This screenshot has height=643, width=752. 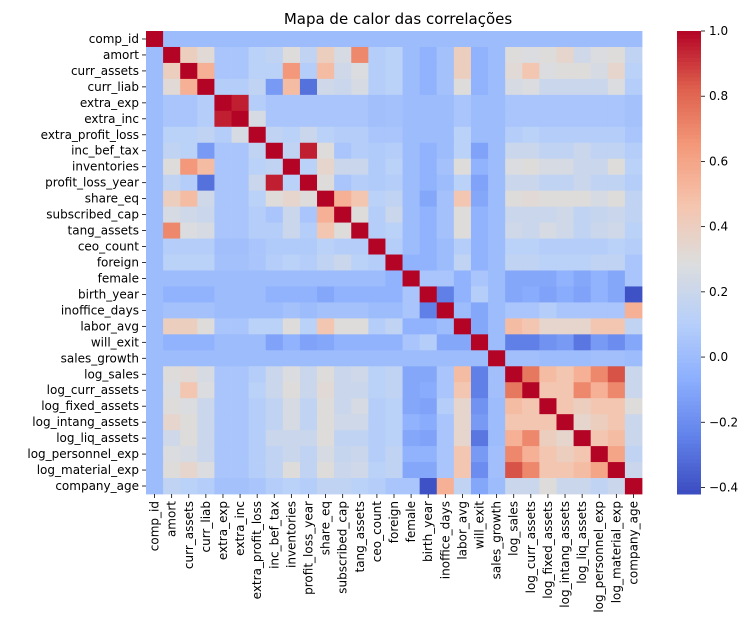 I want to click on heatmap-cell-curr_liab-inventories, so click(x=291, y=87).